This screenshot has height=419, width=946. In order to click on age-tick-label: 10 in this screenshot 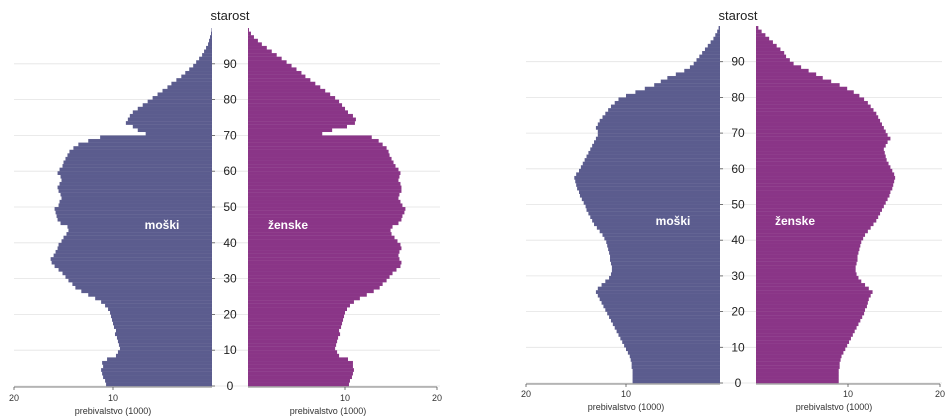, I will do `click(230, 350)`.